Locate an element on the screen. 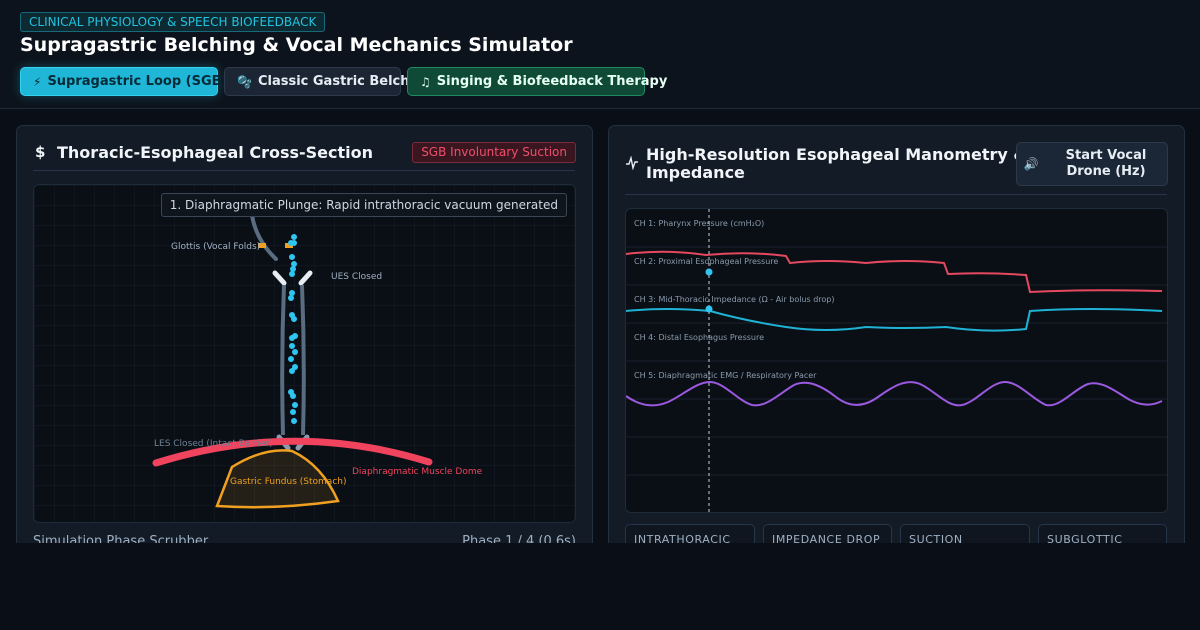  les-label: LES Closed (Intact Barrier) is located at coordinates (213, 444).